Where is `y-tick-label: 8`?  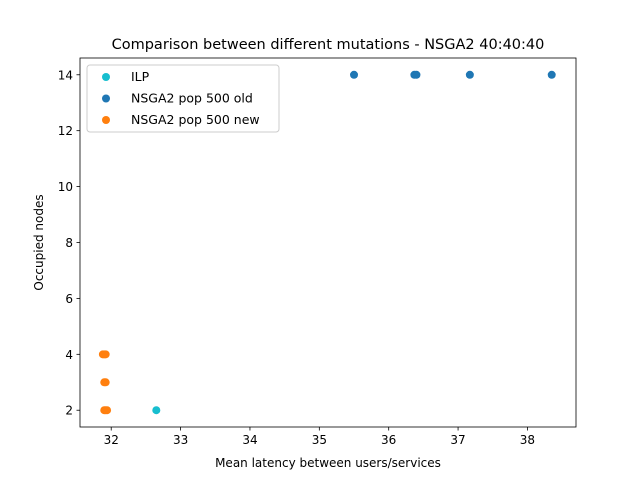
y-tick-label: 8 is located at coordinates (69, 243).